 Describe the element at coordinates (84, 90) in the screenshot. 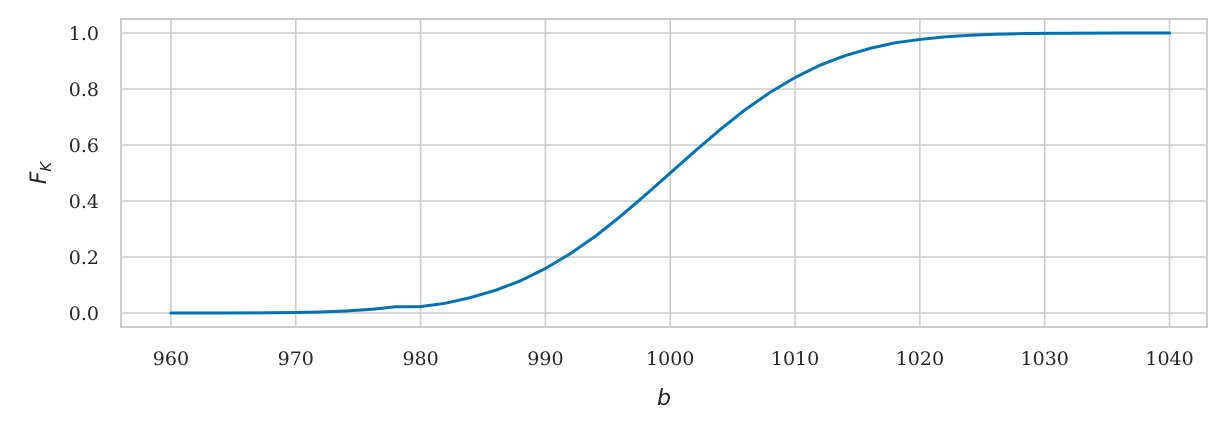

I see `y-tick-label: 0.8` at that location.